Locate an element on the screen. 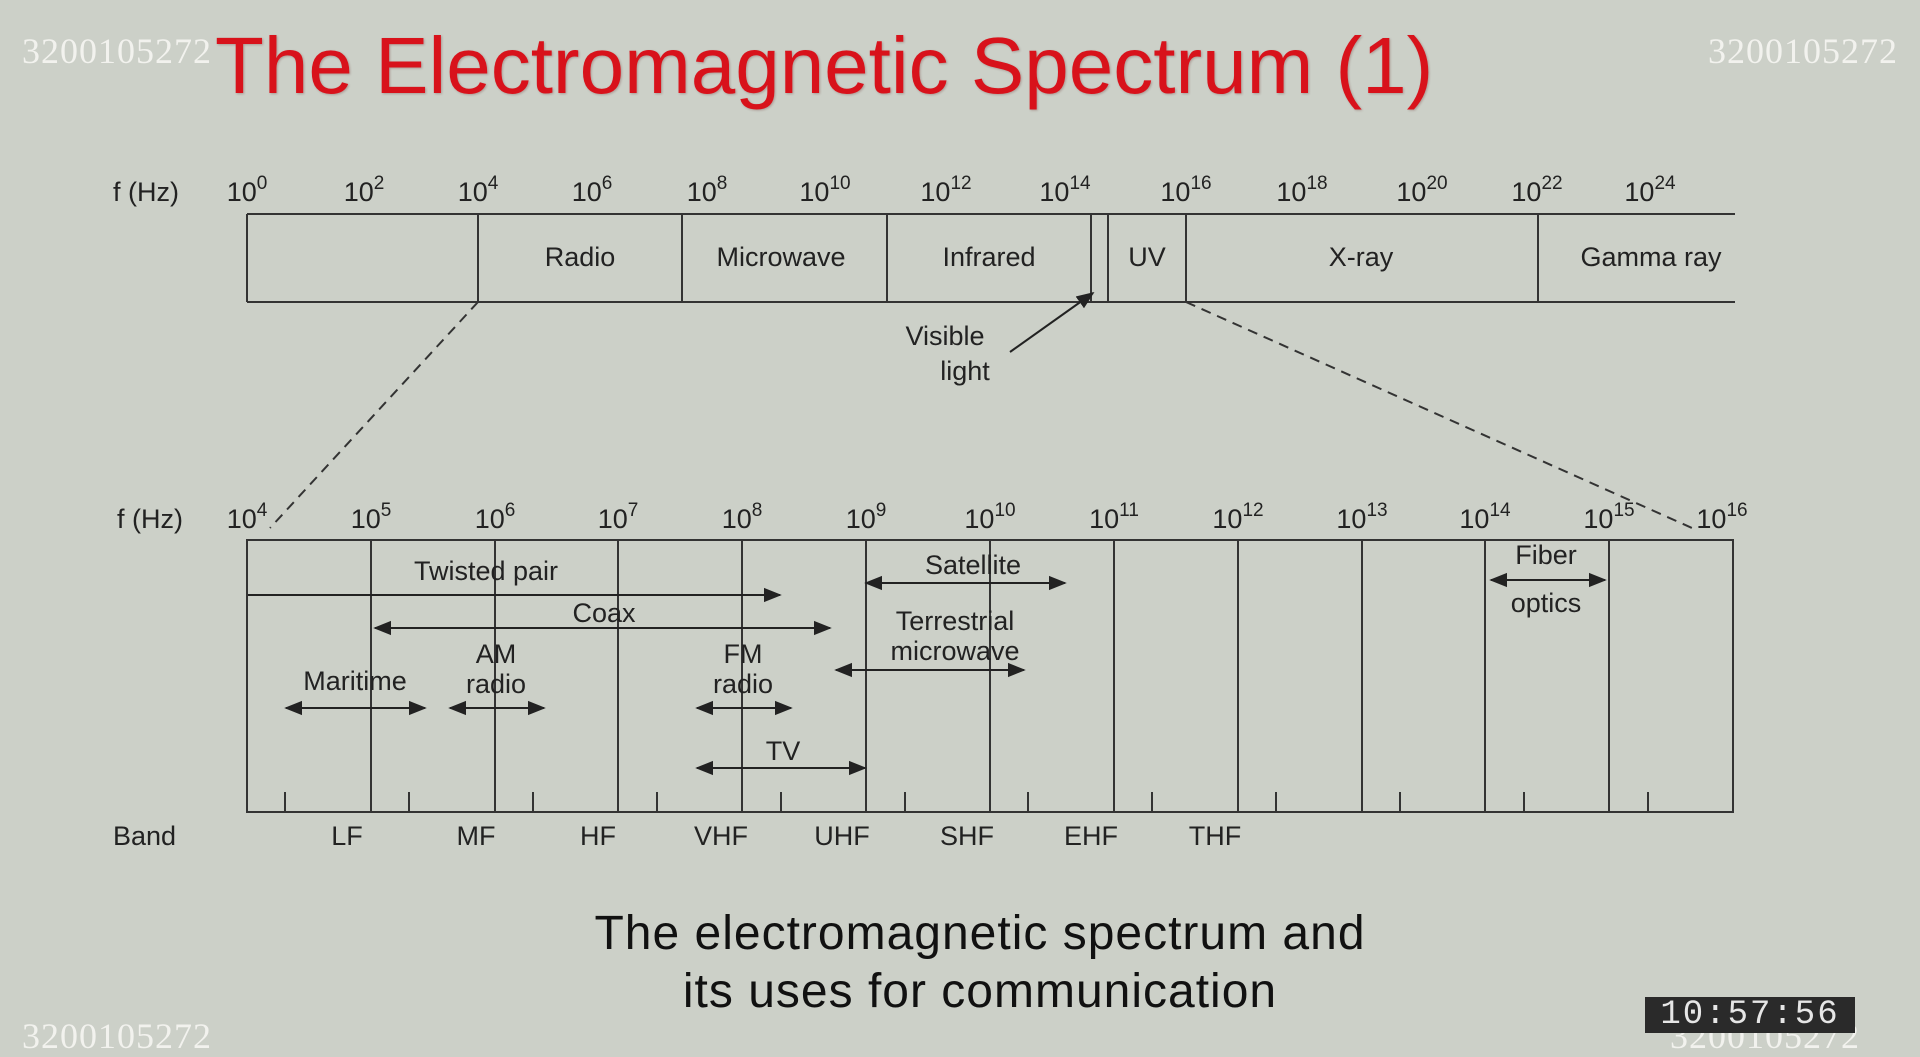 The height and width of the screenshot is (1057, 1920). use-twisted-pair: Twisted pair is located at coordinates (486, 571).